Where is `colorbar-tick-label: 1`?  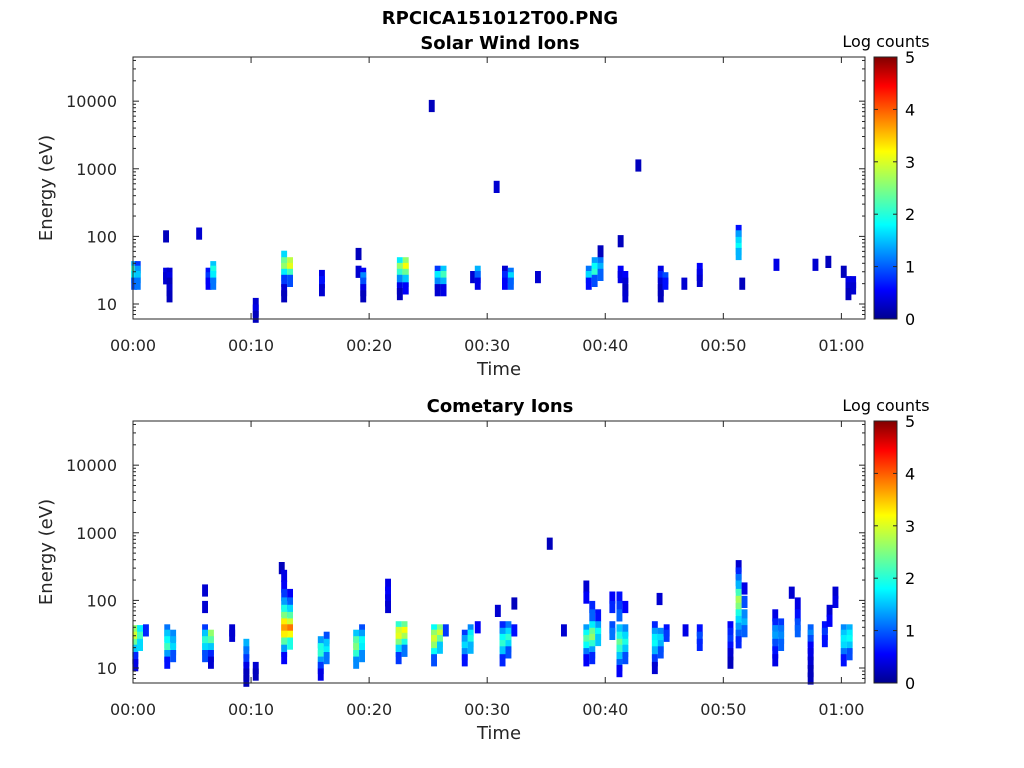
colorbar-tick-label: 1 is located at coordinates (910, 267).